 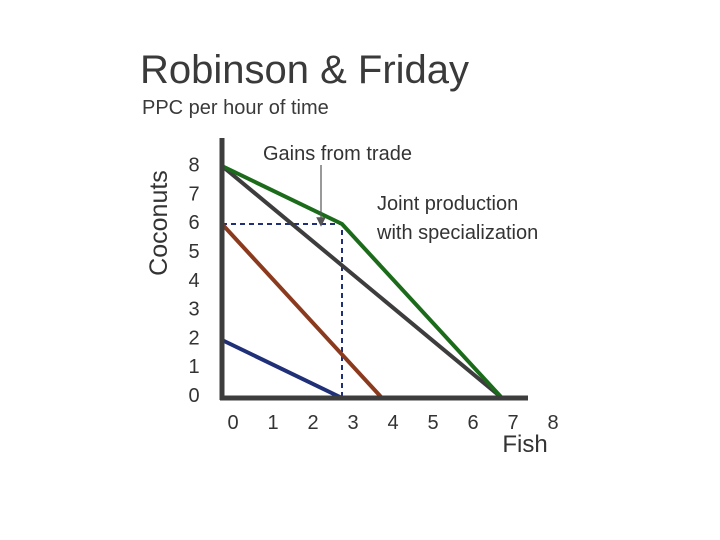 What do you see at coordinates (305, 70) in the screenshot?
I see `slide-title: Robinson & Friday` at bounding box center [305, 70].